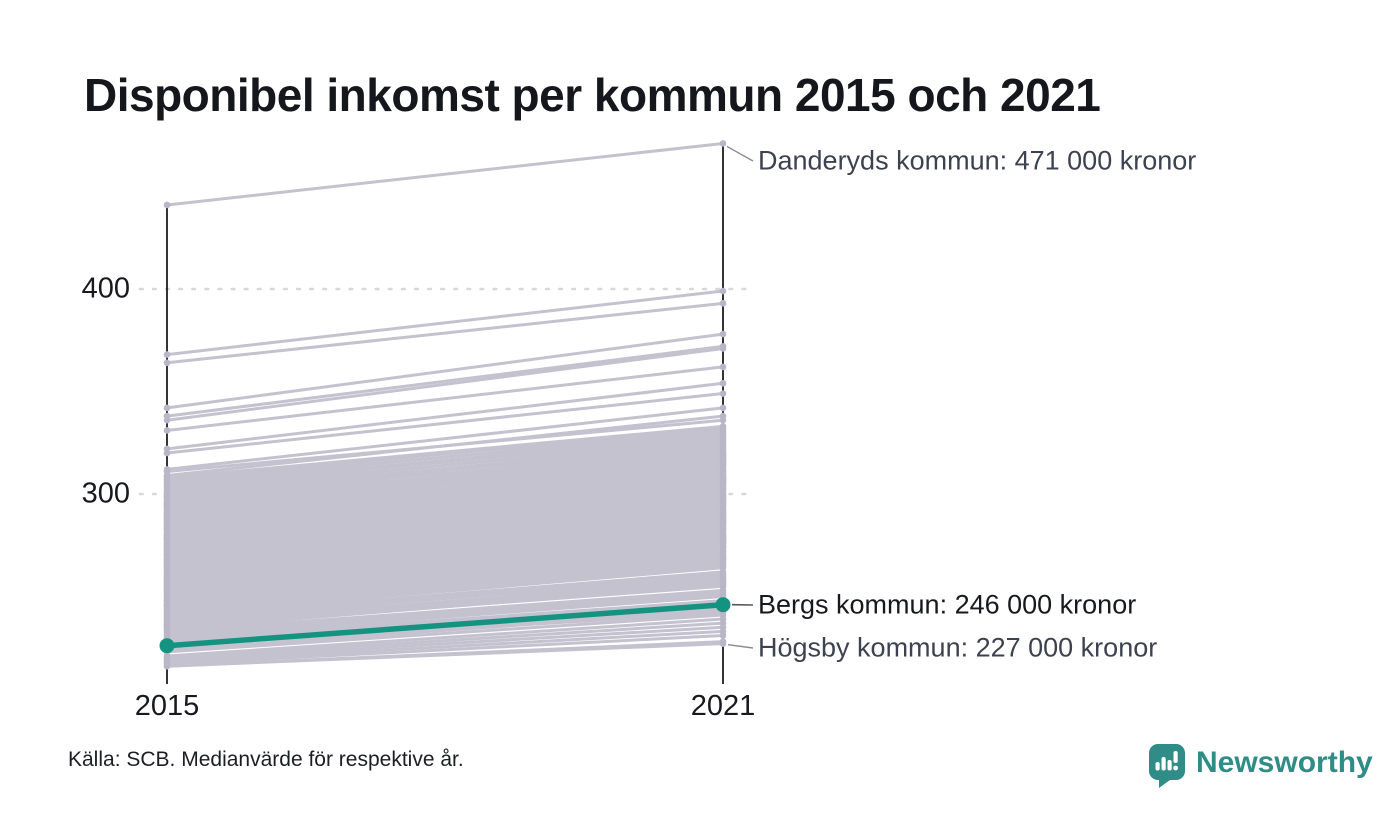 Image resolution: width=1400 pixels, height=840 pixels. I want to click on newsworthy-logo: Newsworthy, so click(1260, 767).